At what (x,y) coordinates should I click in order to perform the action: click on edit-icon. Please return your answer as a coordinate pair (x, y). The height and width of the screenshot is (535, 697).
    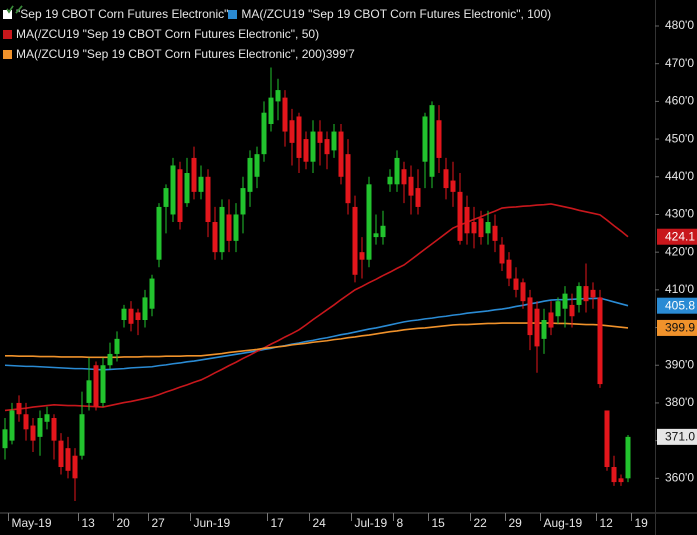
    Looking at the image, I should click on (19, 9).